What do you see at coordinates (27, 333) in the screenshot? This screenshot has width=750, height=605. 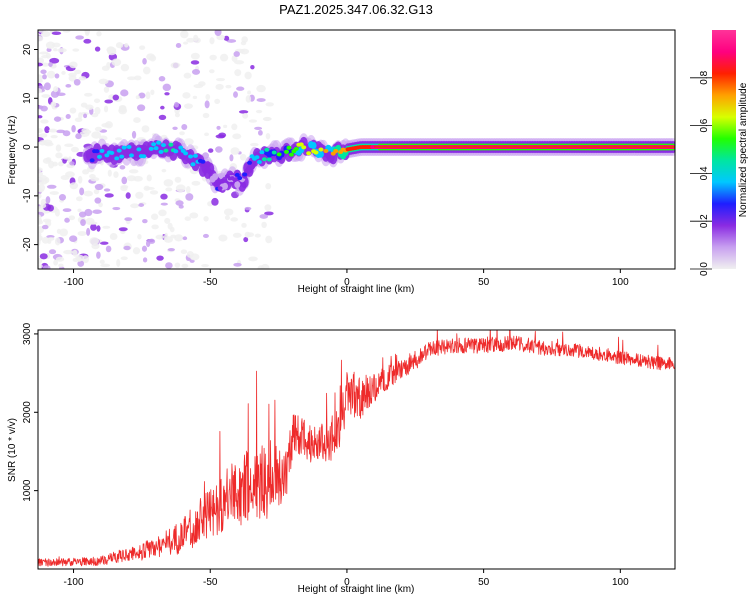 I see `y-tick-label: 3000` at bounding box center [27, 333].